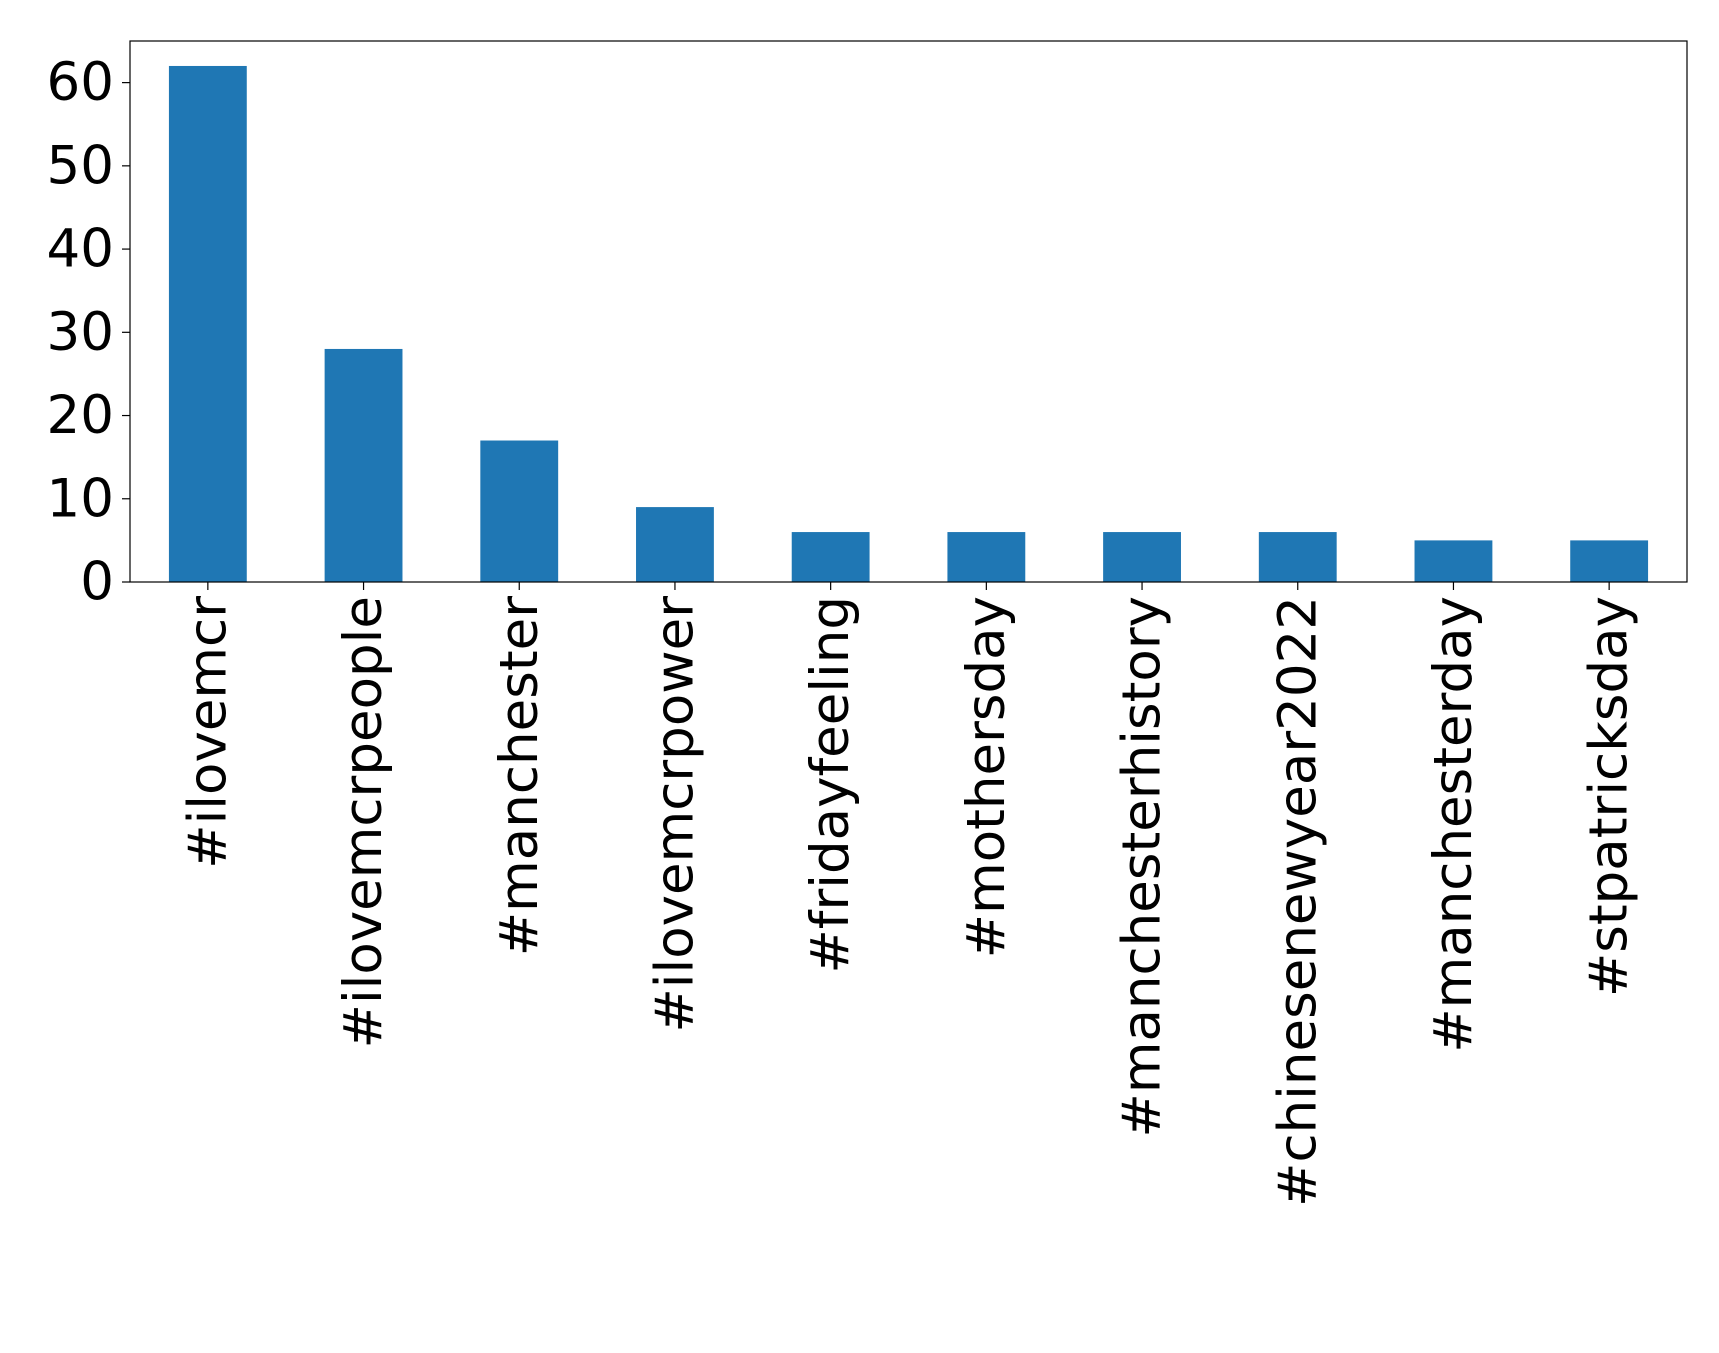 The image size is (1719, 1353). Describe the element at coordinates (1609, 796) in the screenshot. I see `x-tick-label: #stpatricksday` at that location.